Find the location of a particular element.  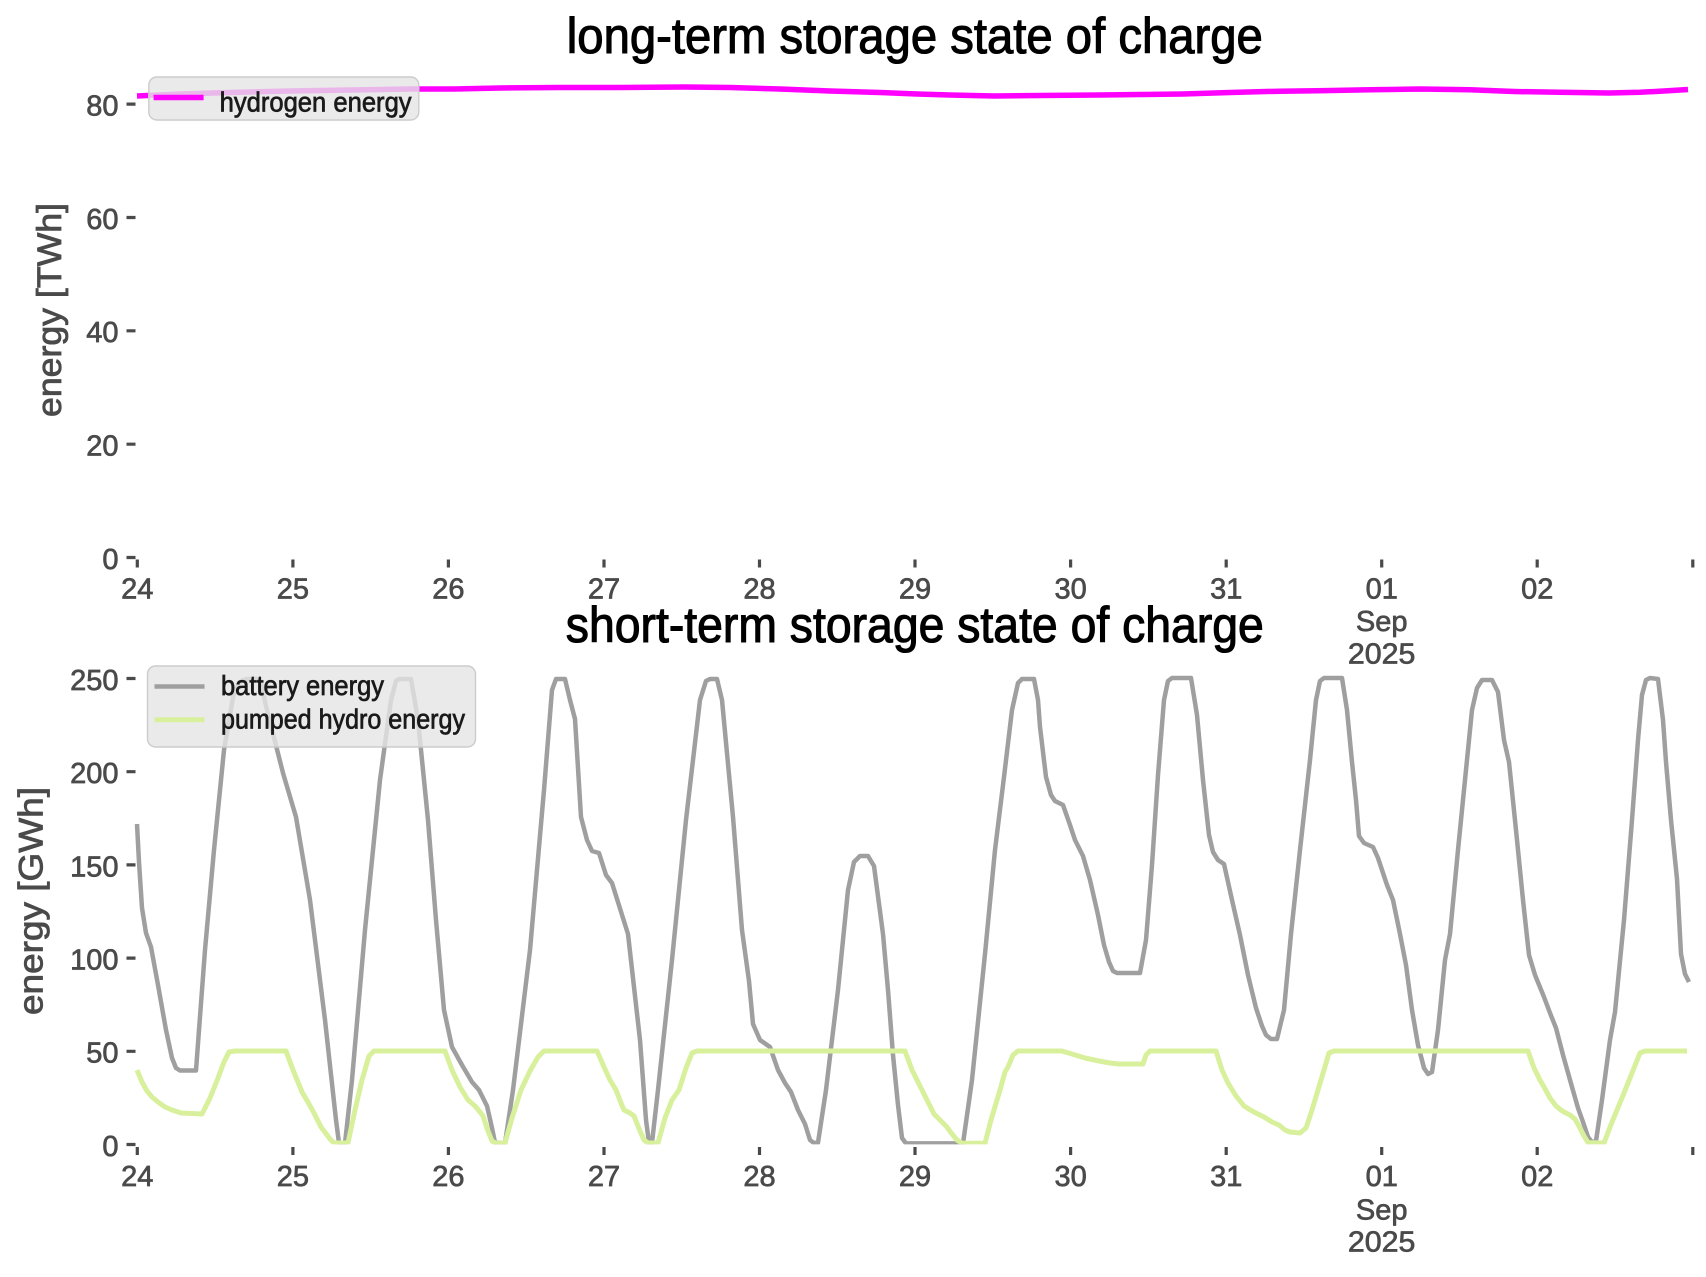

svg-text: 50 is located at coordinates (102, 1054).